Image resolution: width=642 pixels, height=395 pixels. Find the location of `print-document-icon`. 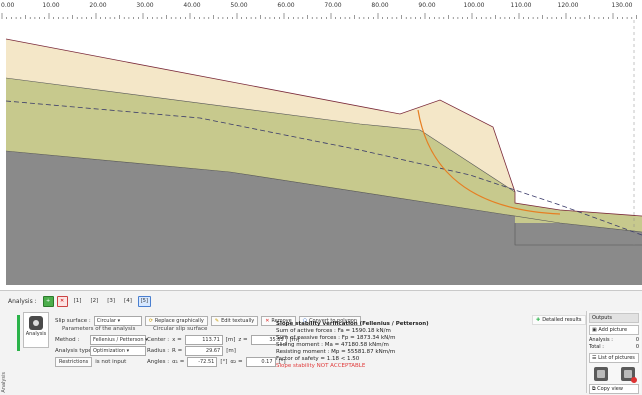

print-document-icon is located at coordinates (628, 375).